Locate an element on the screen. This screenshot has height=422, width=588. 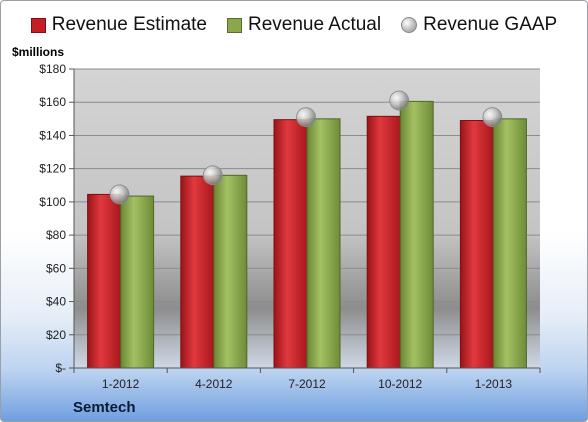
y-tick-label: $20 is located at coordinates (56, 335).